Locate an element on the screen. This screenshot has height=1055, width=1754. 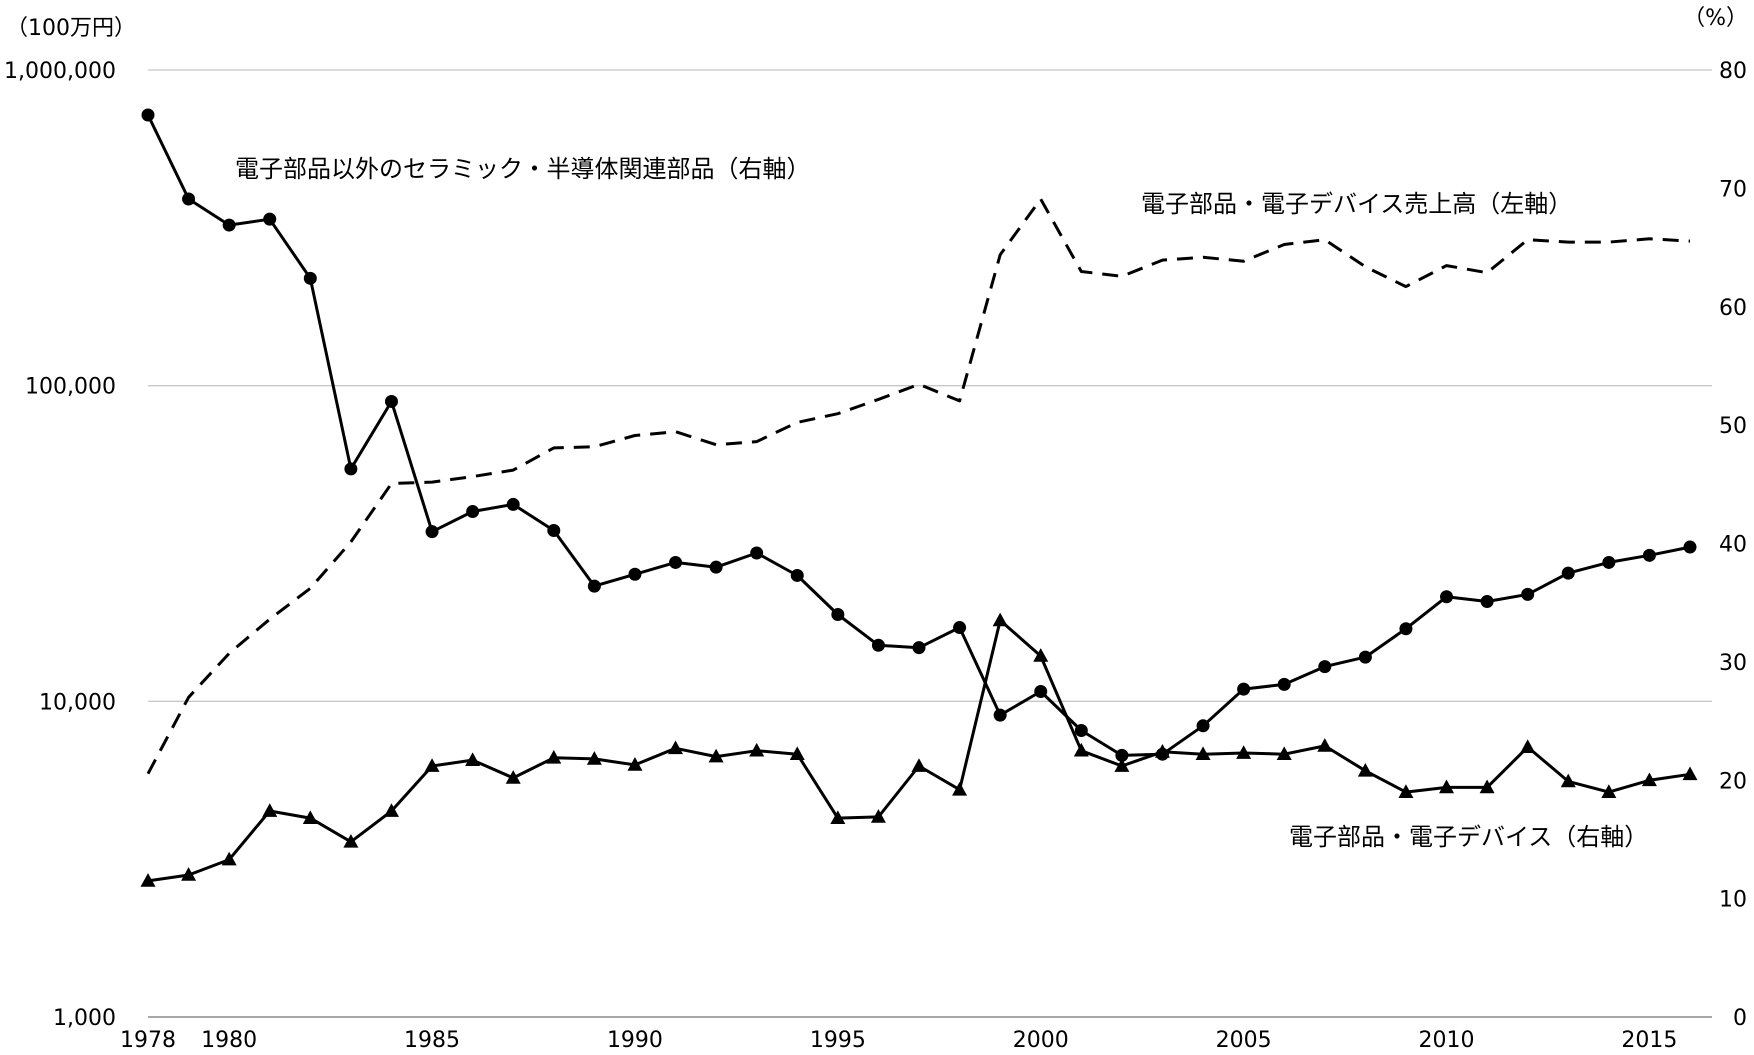
right-axis-unit-label: （%） is located at coordinates (1715, 18).